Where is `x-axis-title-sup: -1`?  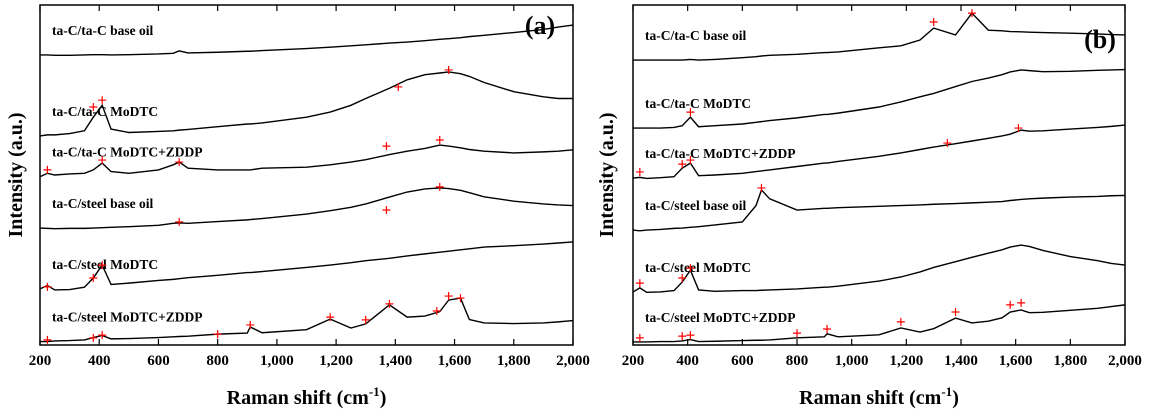
x-axis-title-sup: -1 is located at coordinates (374, 391).